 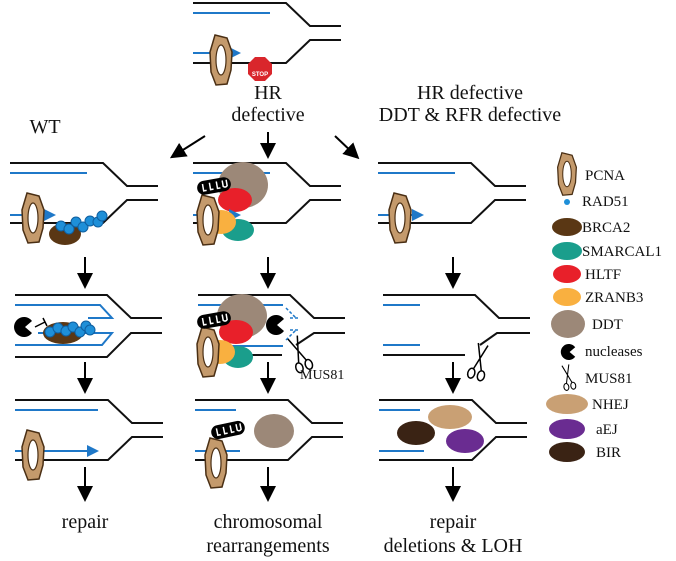 What do you see at coordinates (605, 176) in the screenshot?
I see `legend-label-pcna: PCNA` at bounding box center [605, 176].